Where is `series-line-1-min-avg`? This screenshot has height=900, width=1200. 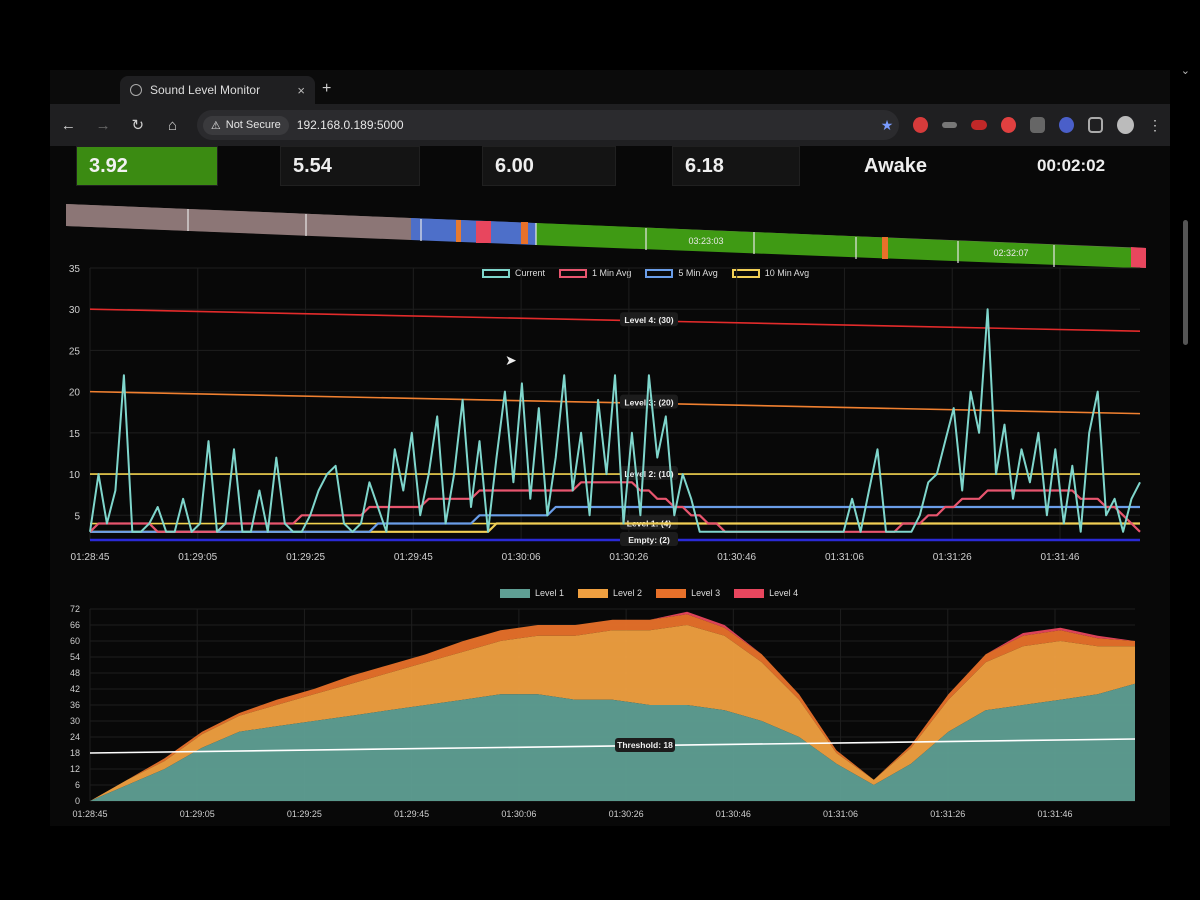 series-line-1-min-avg is located at coordinates (615, 507).